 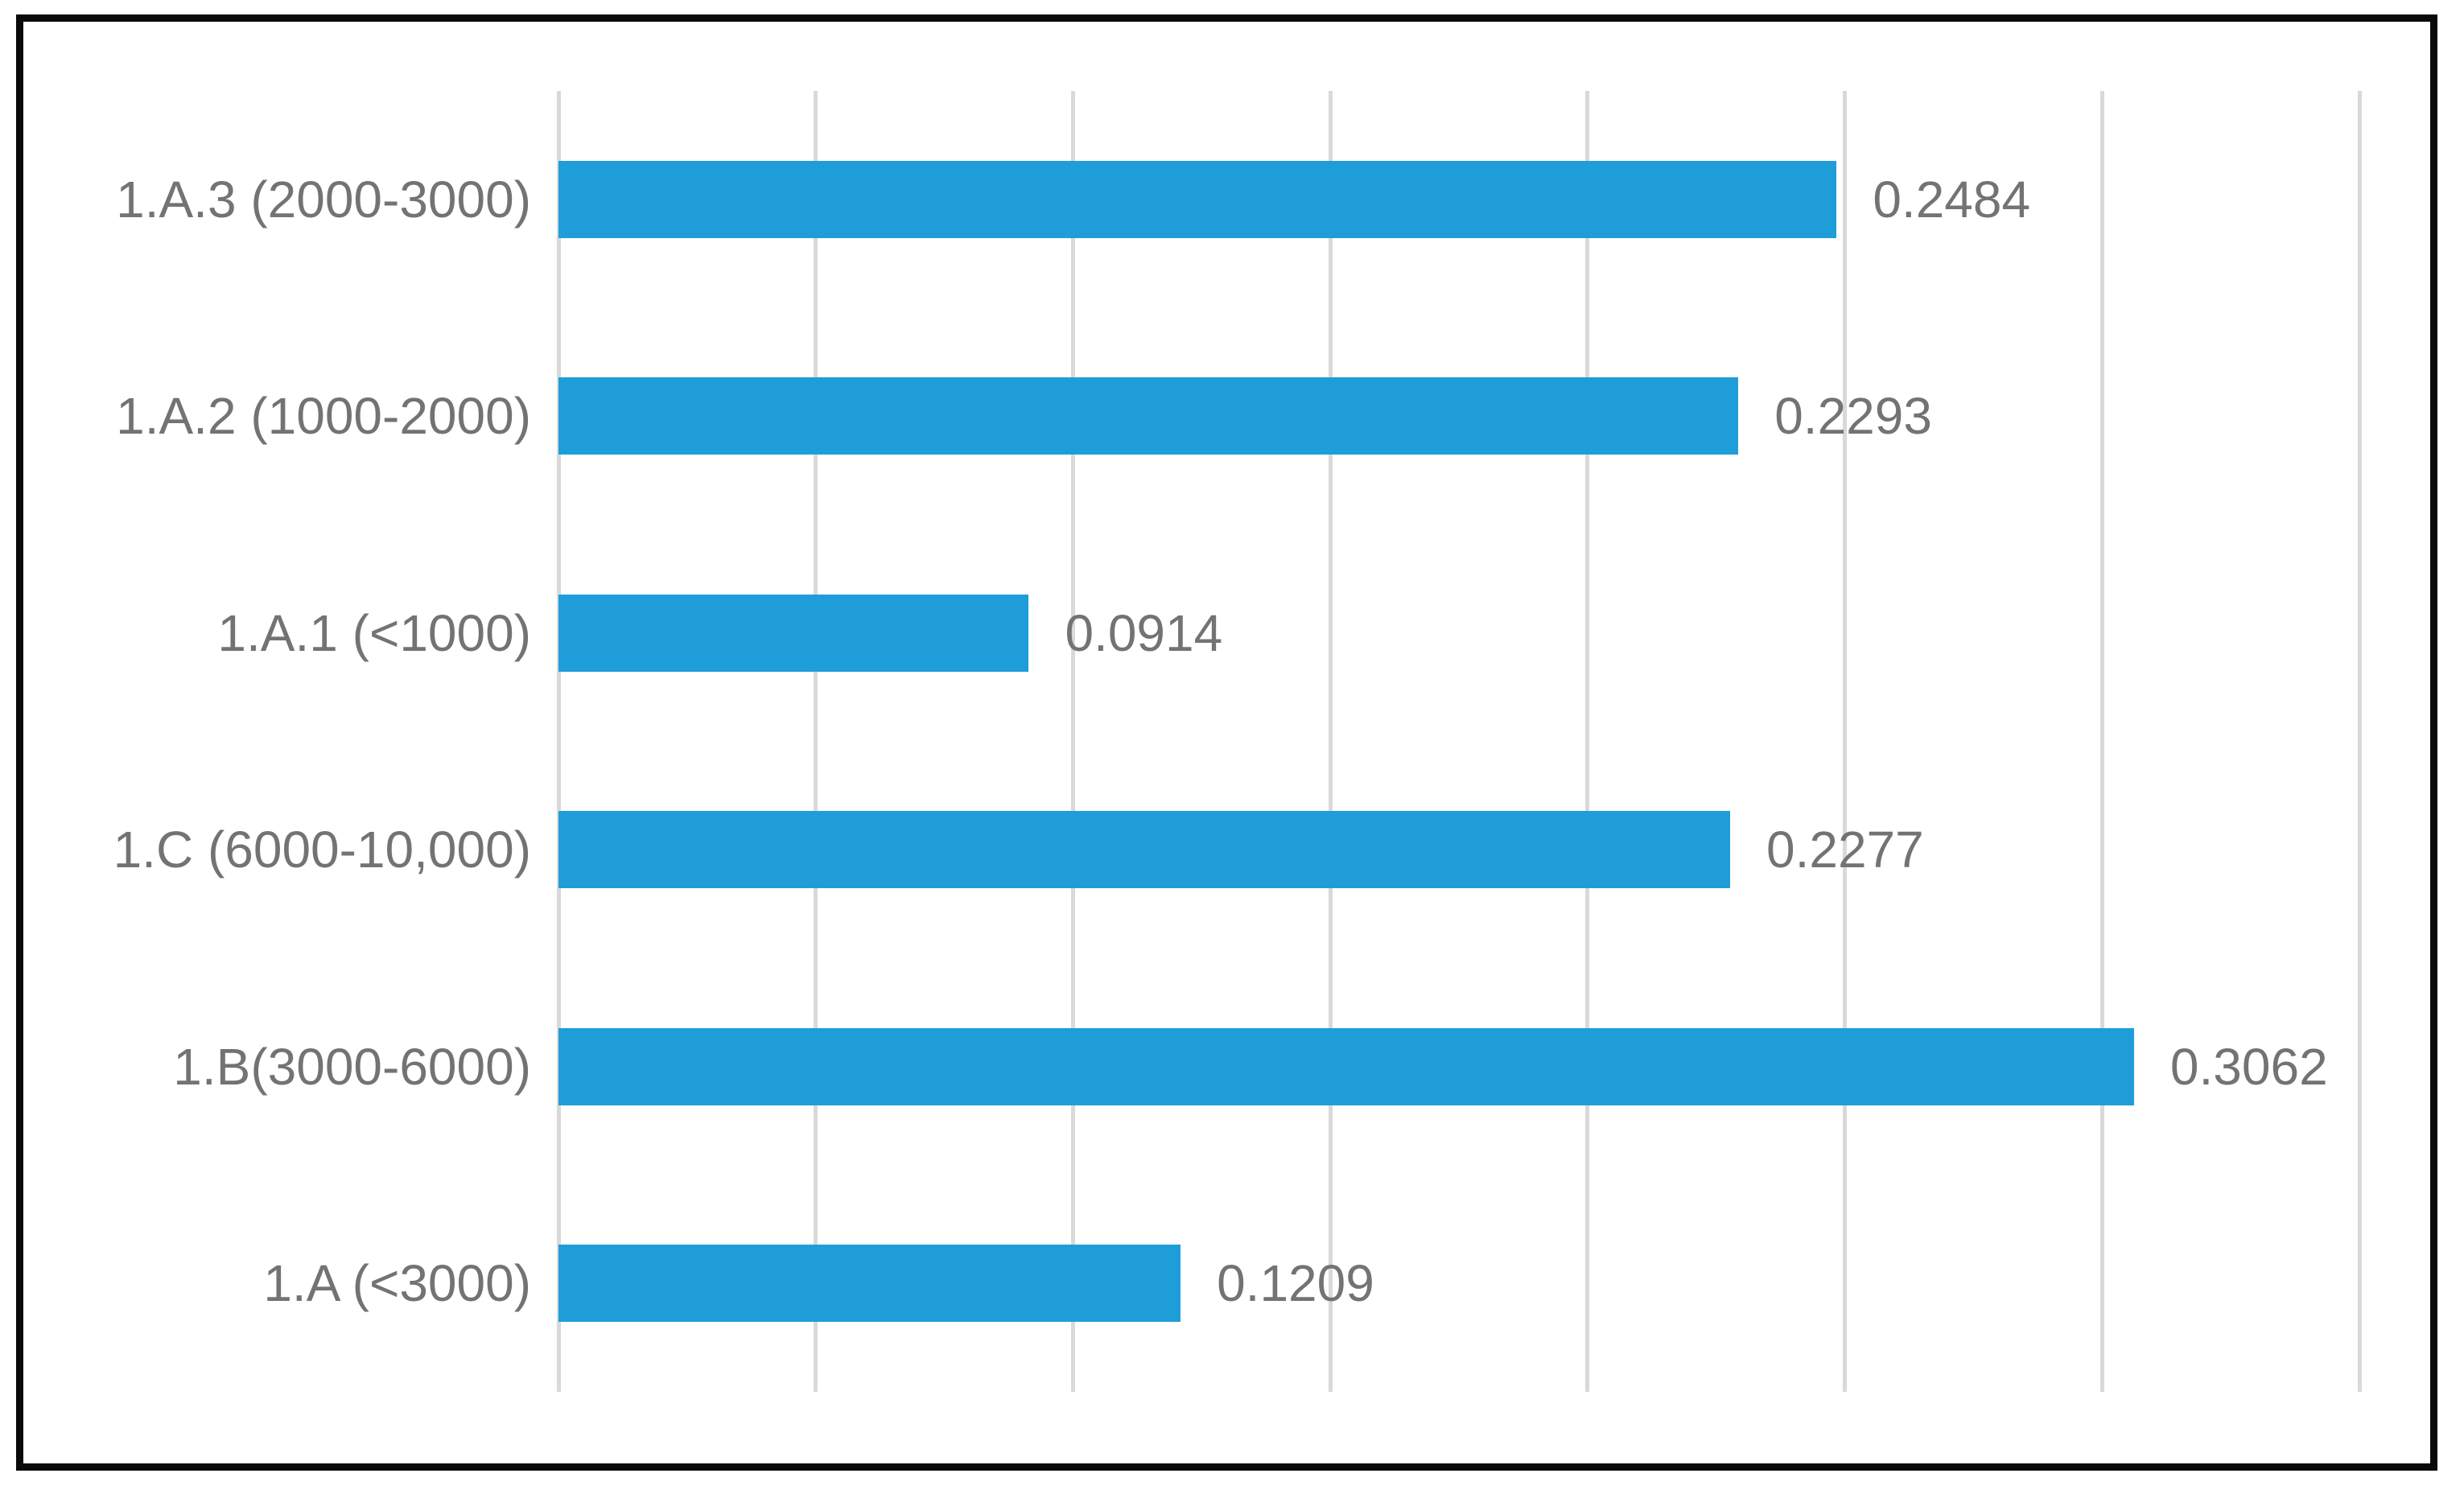 What do you see at coordinates (374, 632) in the screenshot?
I see `category-label: 1.A.1 (<1000)` at bounding box center [374, 632].